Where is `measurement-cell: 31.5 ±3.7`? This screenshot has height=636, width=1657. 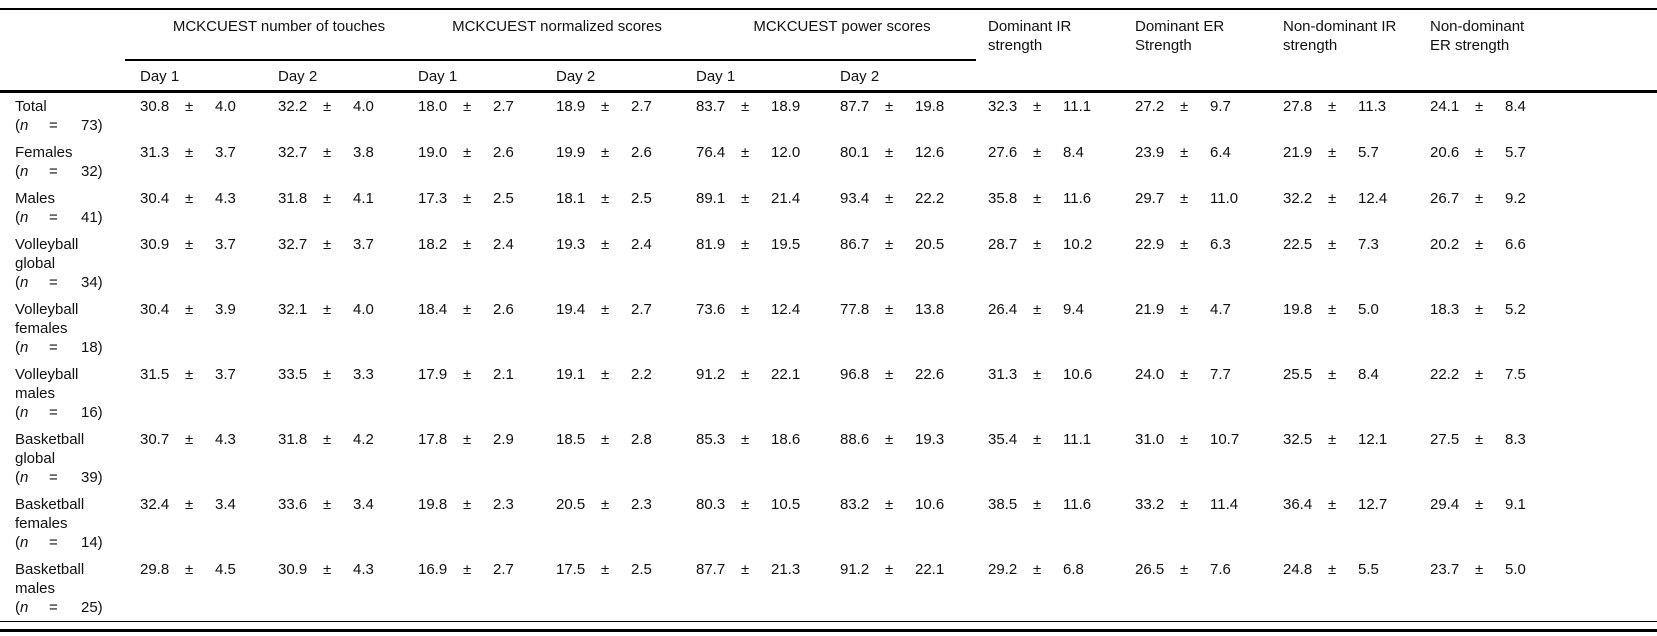 measurement-cell: 31.5 ±3.7 is located at coordinates (209, 374).